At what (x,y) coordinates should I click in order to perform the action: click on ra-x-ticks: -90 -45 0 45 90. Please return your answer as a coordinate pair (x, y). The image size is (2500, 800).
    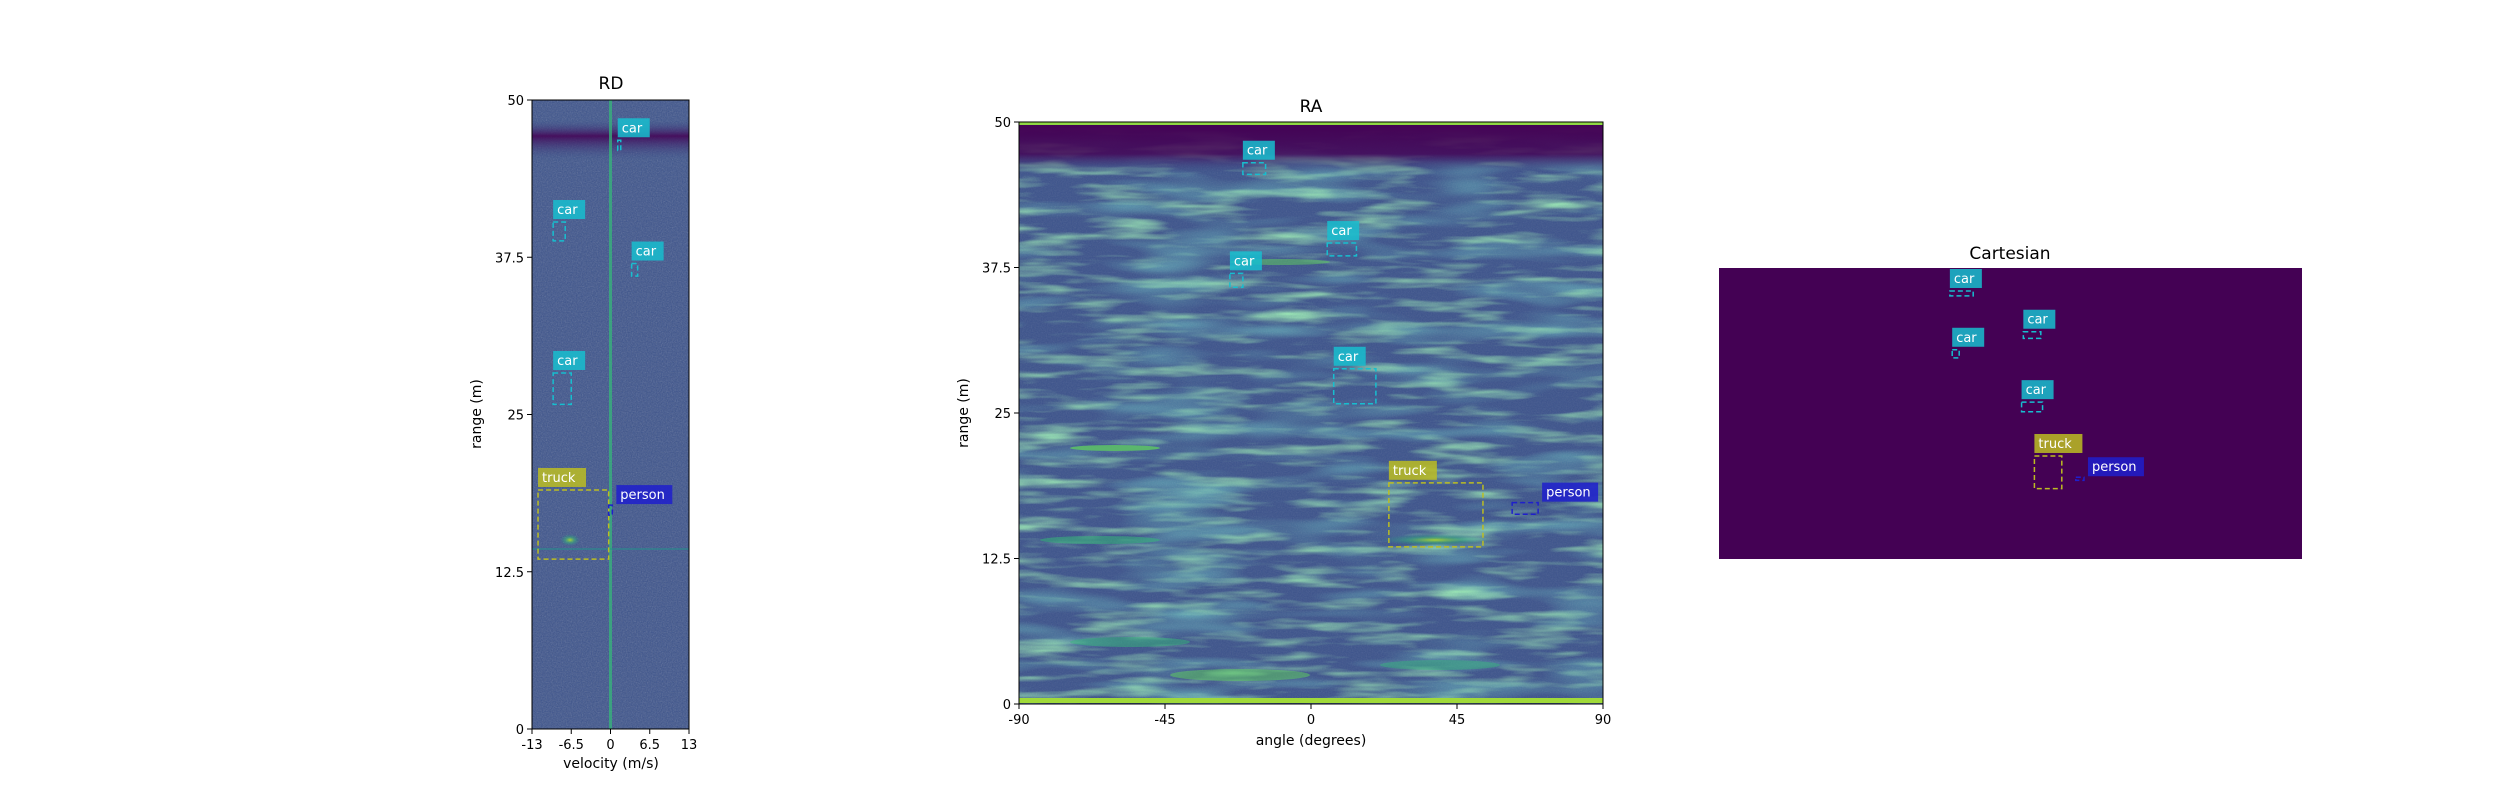
    Looking at the image, I should click on (1309, 716).